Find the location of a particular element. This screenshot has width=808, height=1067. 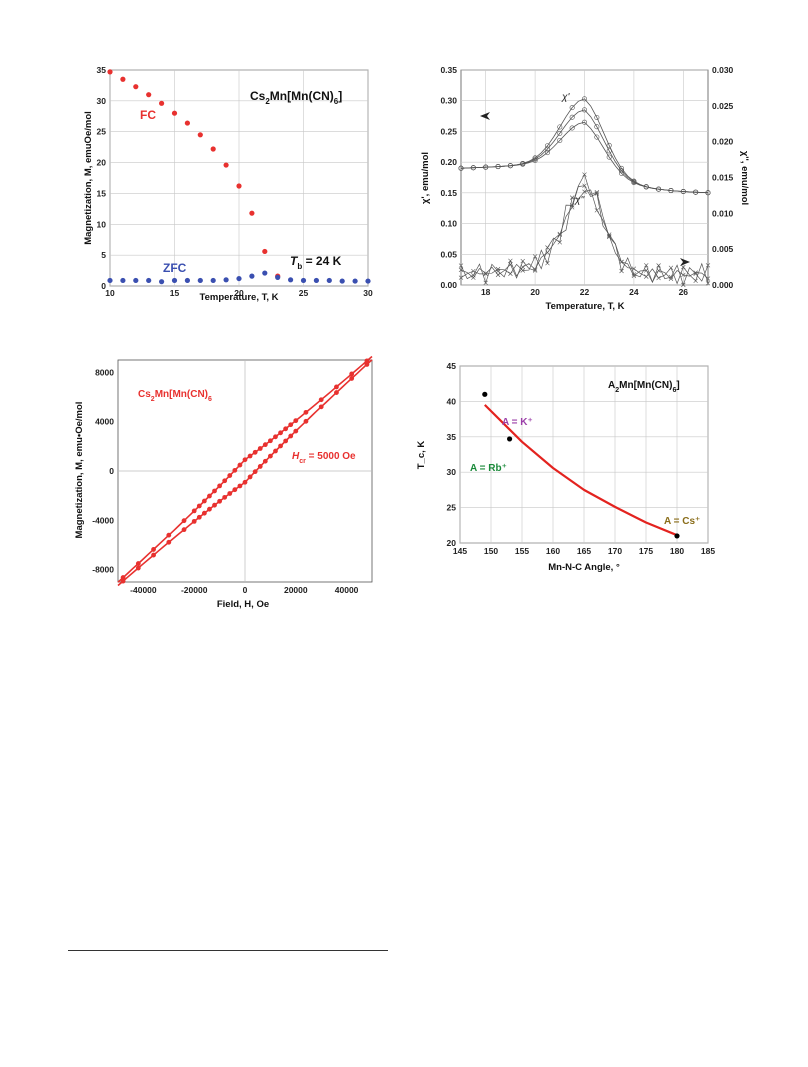

x-tick-label: 24 is located at coordinates (634, 292).